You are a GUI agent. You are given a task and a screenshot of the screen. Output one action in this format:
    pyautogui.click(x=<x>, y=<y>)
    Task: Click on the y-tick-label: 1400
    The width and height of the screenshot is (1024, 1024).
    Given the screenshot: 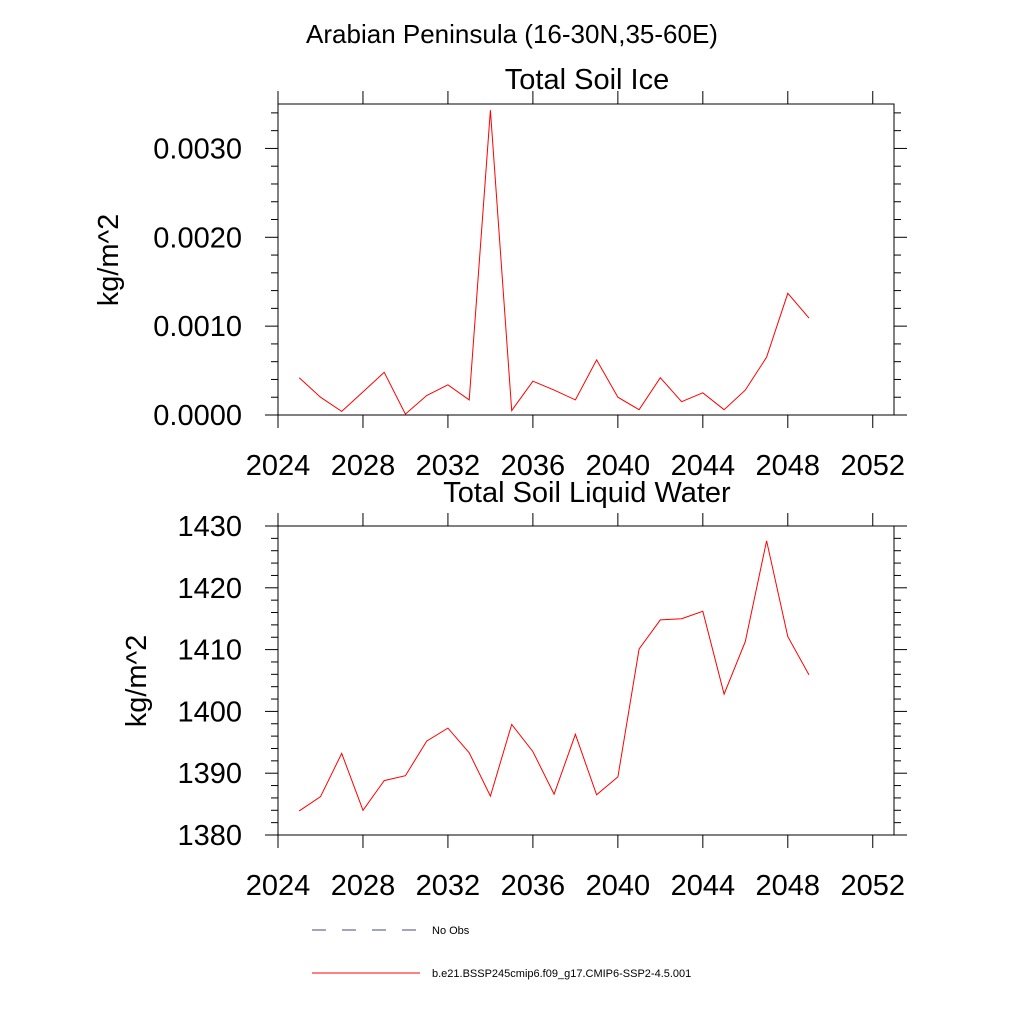 What is the action you would take?
    pyautogui.click(x=209, y=712)
    